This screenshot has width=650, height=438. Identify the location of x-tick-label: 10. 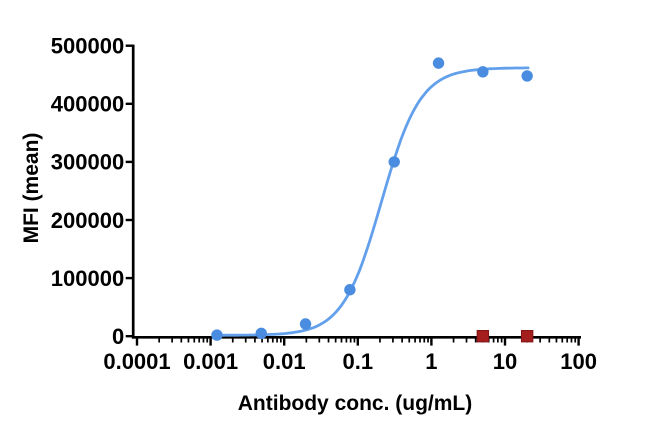
(505, 361).